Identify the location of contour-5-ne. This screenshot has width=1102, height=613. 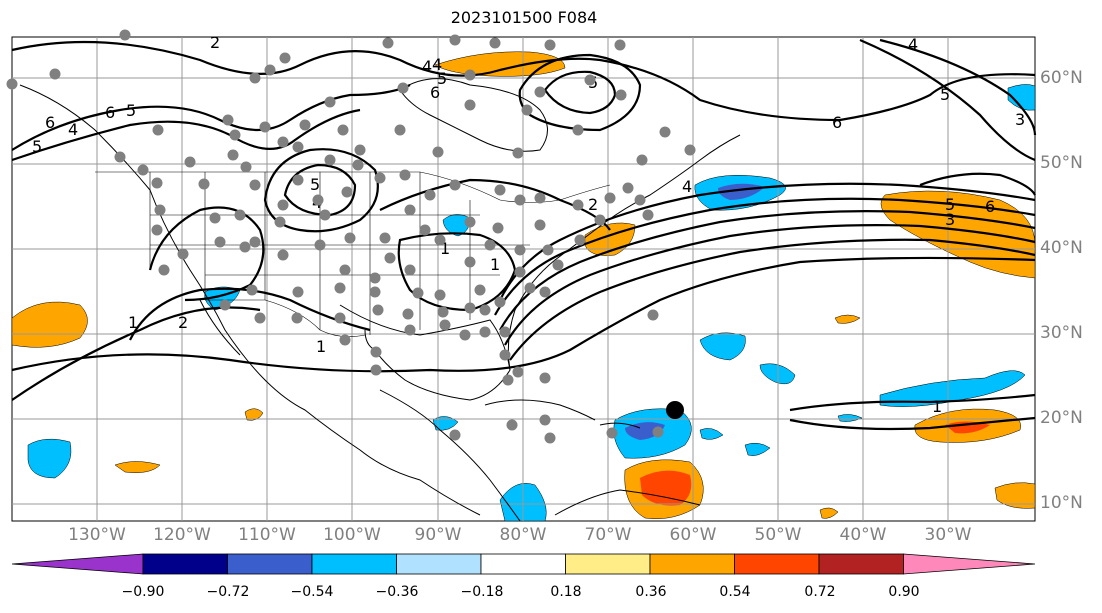
(947, 100).